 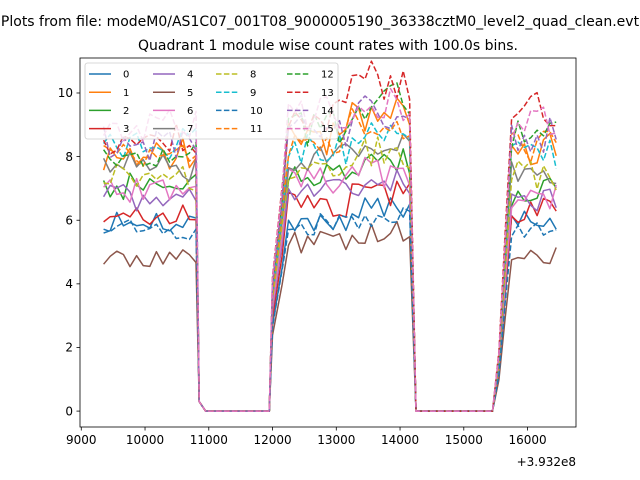 I want to click on legend-label-2: 2, so click(x=126, y=111).